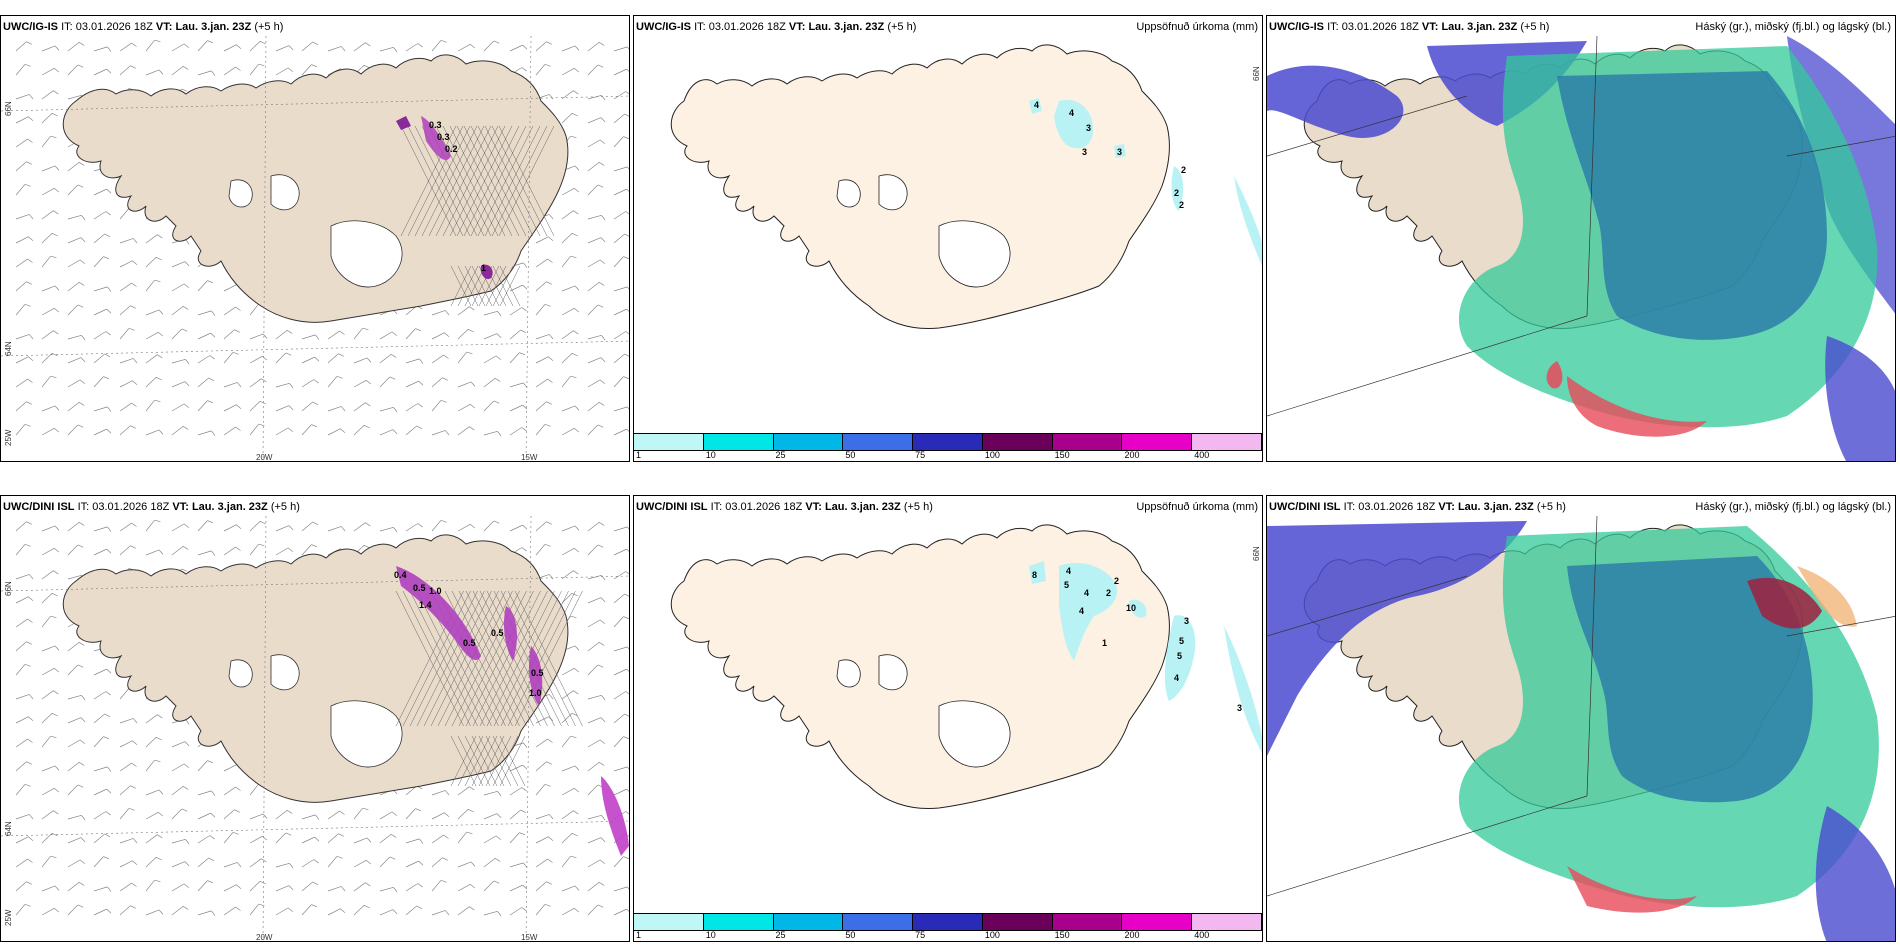 This screenshot has width=1900, height=950. What do you see at coordinates (1551, 507) in the screenshot?
I see `offset: (+5 h)` at bounding box center [1551, 507].